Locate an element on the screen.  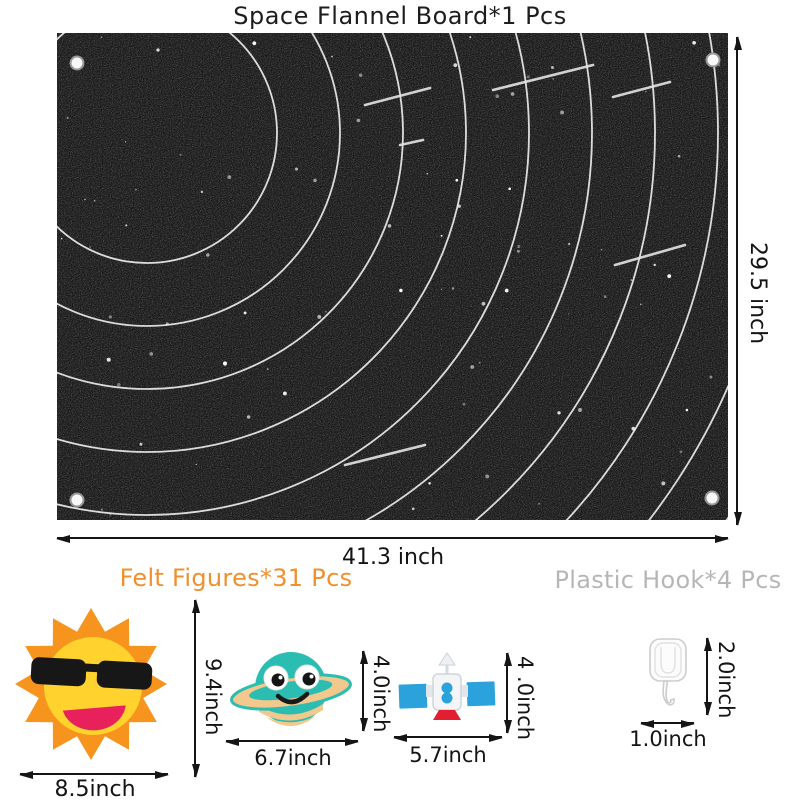
sun-figure is located at coordinates (91, 684).